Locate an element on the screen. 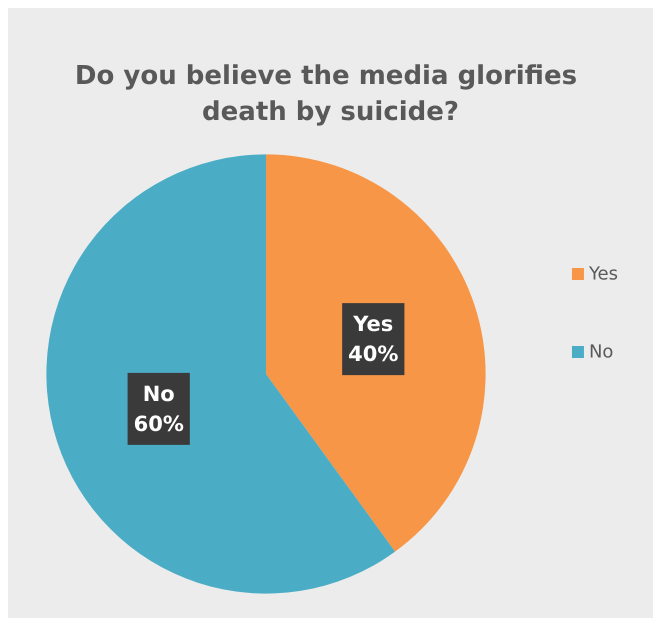  data-label: 60% is located at coordinates (159, 424).